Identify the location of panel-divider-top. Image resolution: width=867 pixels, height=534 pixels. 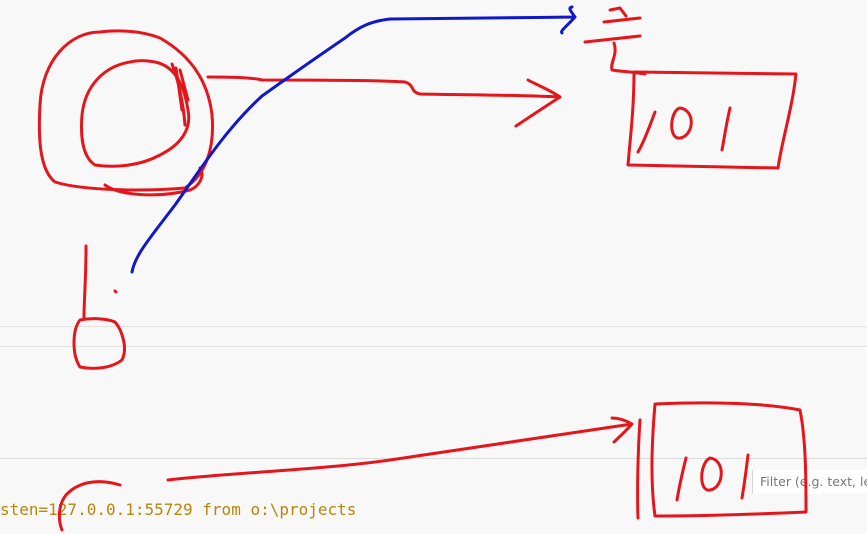
(433, 326).